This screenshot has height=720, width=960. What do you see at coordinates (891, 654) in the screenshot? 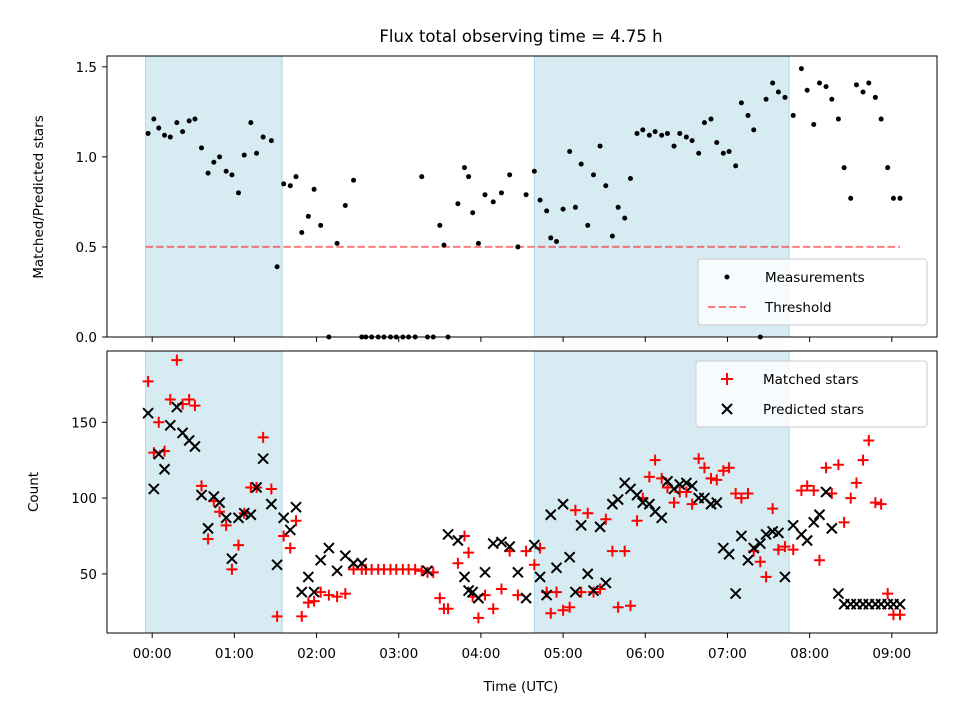
I see `x-tick-label: 09:00` at bounding box center [891, 654].